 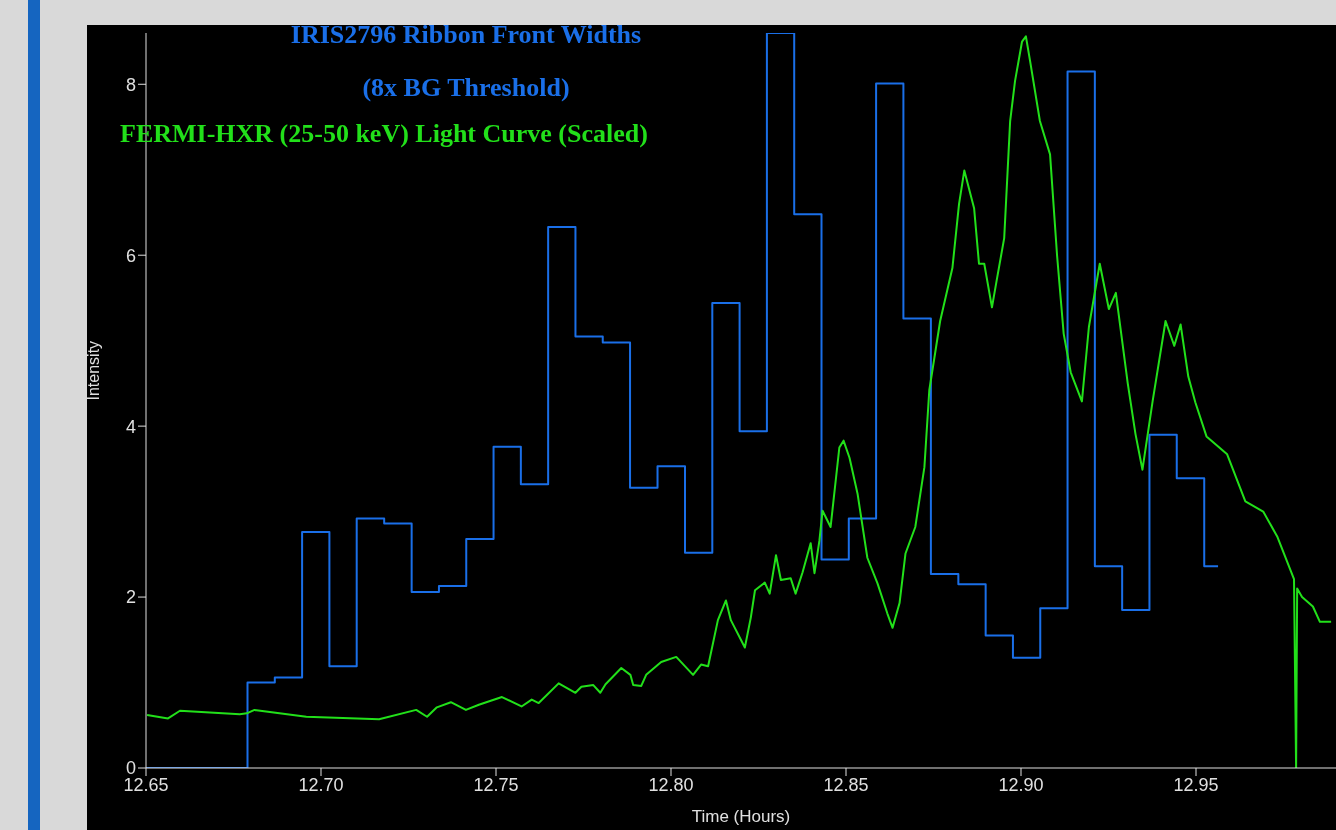 What do you see at coordinates (496, 784) in the screenshot?
I see `x-tick-label: 12.75` at bounding box center [496, 784].